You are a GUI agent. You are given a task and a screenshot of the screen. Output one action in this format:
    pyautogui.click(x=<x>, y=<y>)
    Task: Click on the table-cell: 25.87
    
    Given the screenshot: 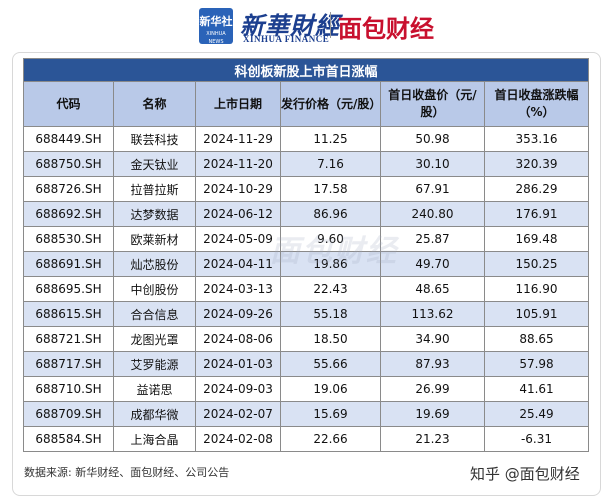 What is the action you would take?
    pyautogui.click(x=432, y=239)
    